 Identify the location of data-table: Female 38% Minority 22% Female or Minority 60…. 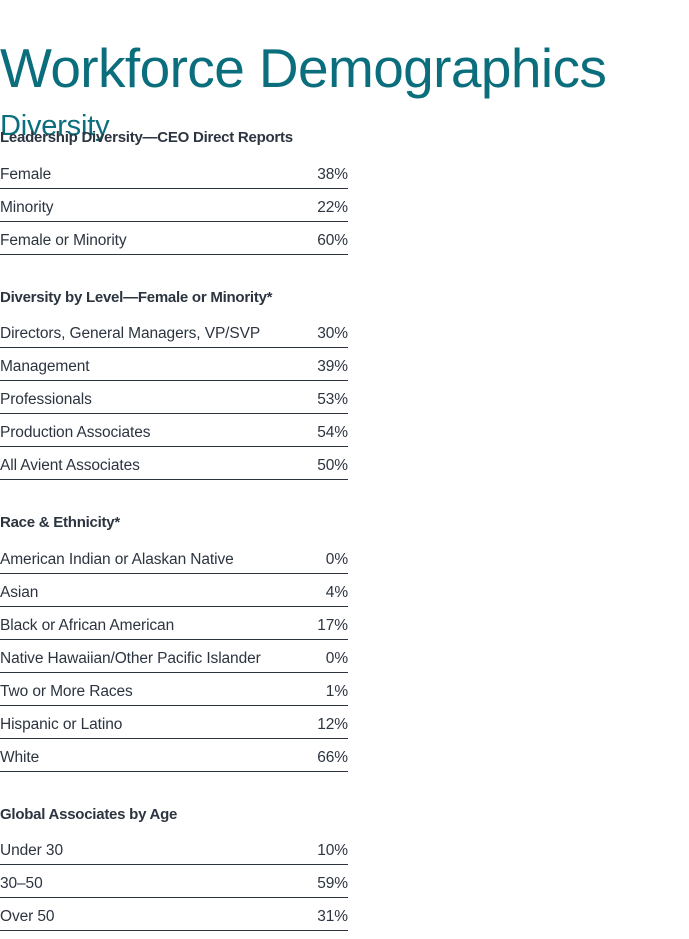
(174, 205).